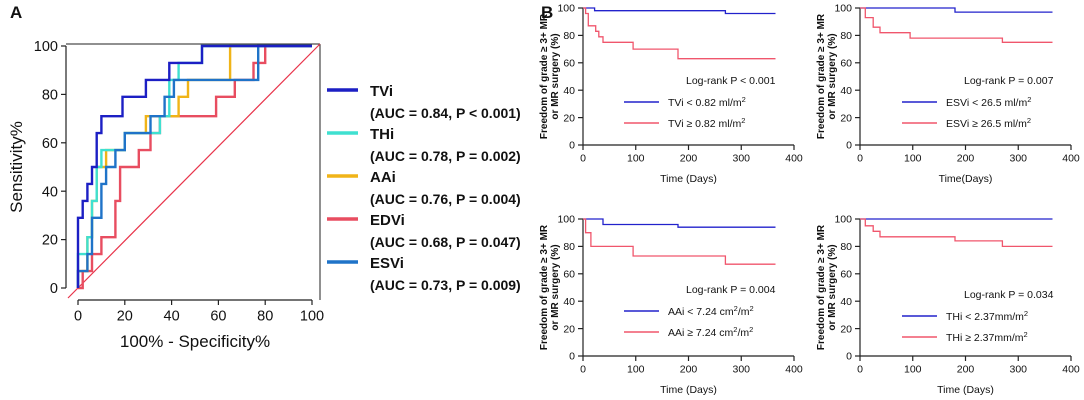 This screenshot has height=400, width=1084. What do you see at coordinates (679, 33) in the screenshot?
I see `km1-series-high` at bounding box center [679, 33].